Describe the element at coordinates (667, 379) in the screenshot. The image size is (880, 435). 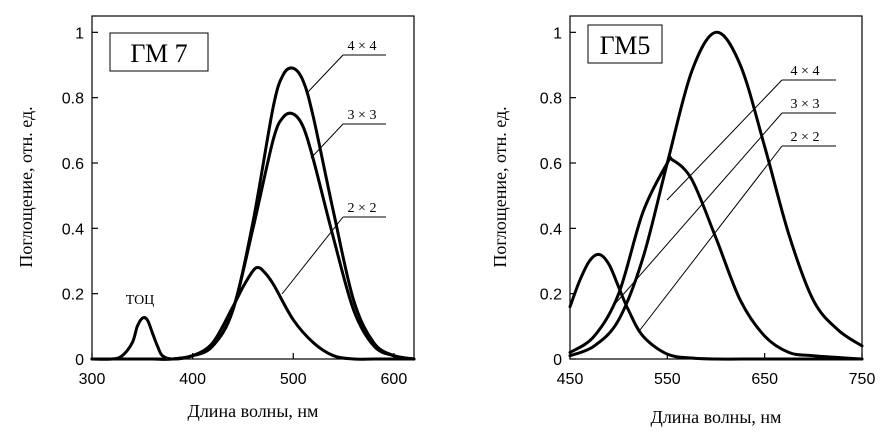
I see `x-tick-label: 550` at that location.